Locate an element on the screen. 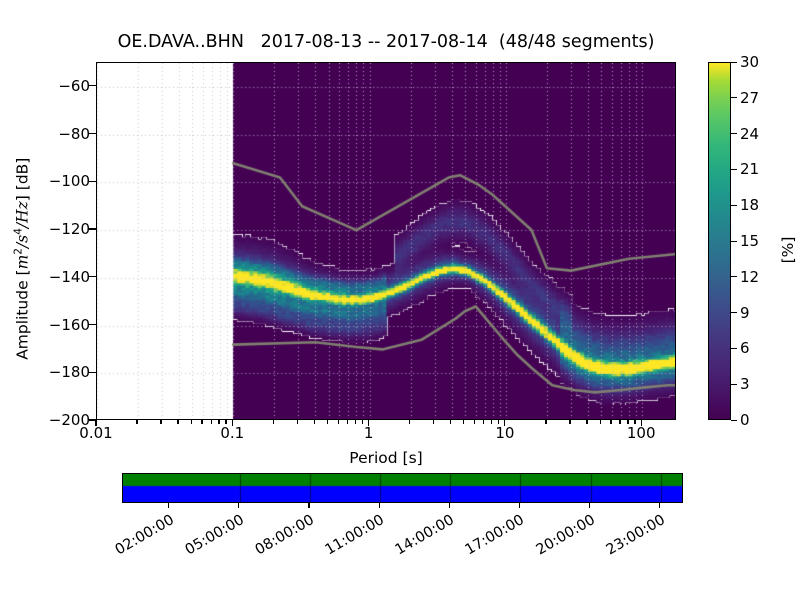  colorbar is located at coordinates (719, 241).